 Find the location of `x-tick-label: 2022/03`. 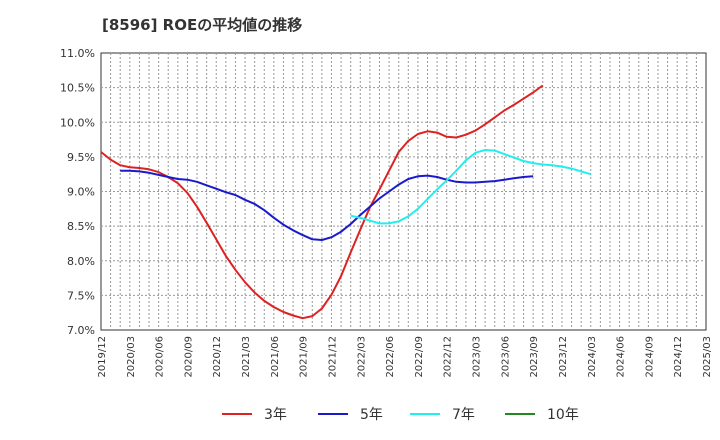

x-tick-label: 2022/03 is located at coordinates (361, 357).